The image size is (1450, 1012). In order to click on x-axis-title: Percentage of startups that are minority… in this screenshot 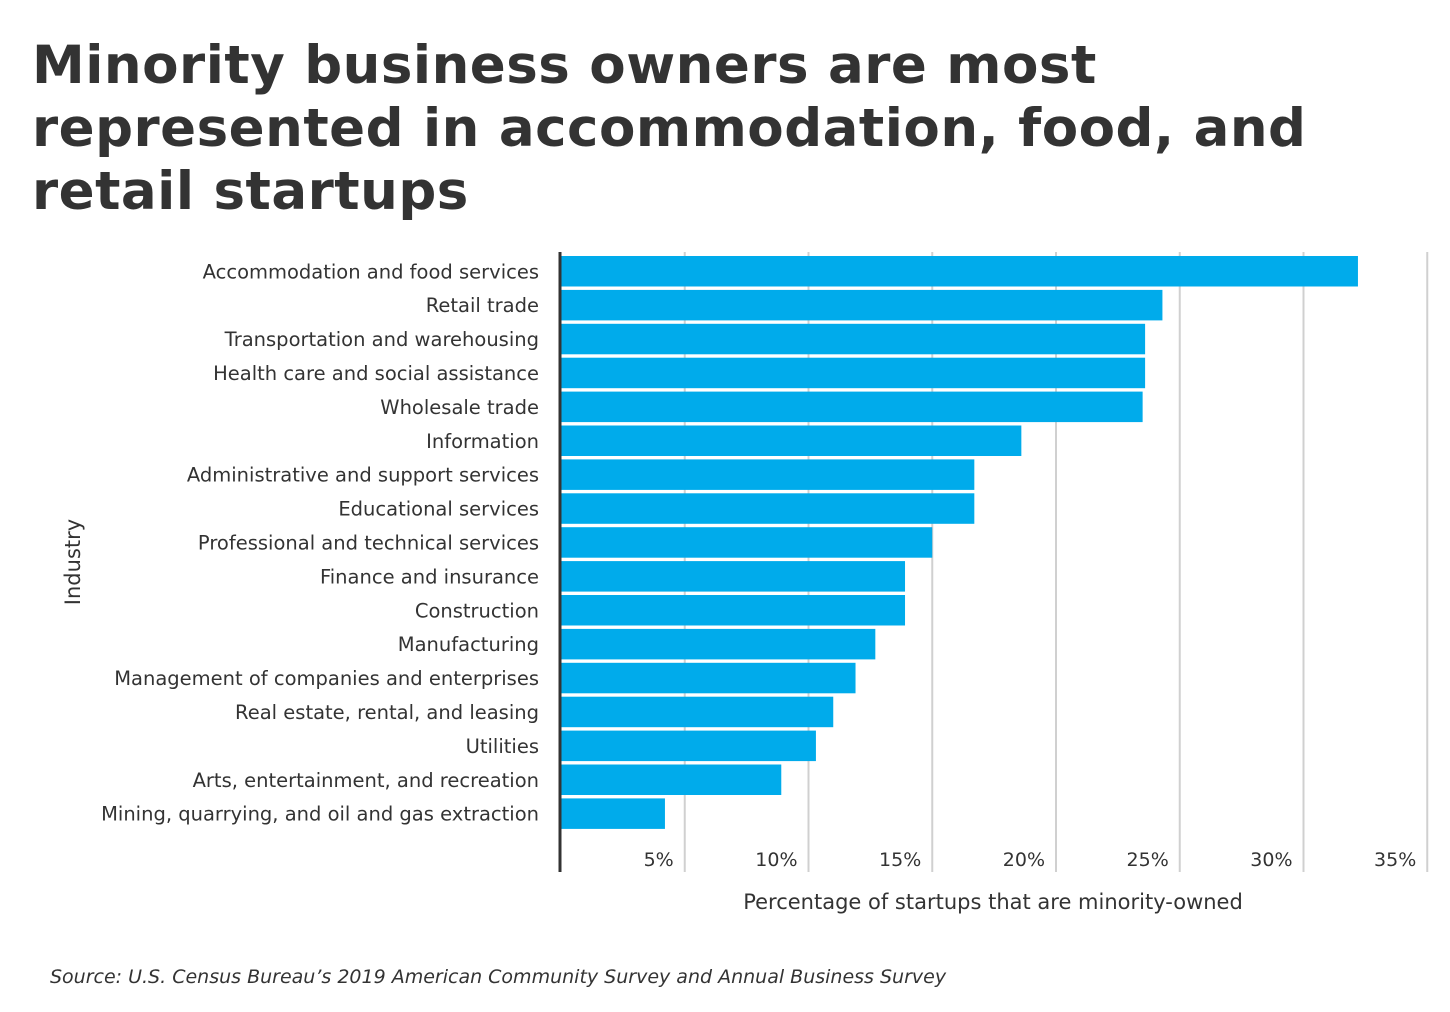, I will do `click(993, 902)`.